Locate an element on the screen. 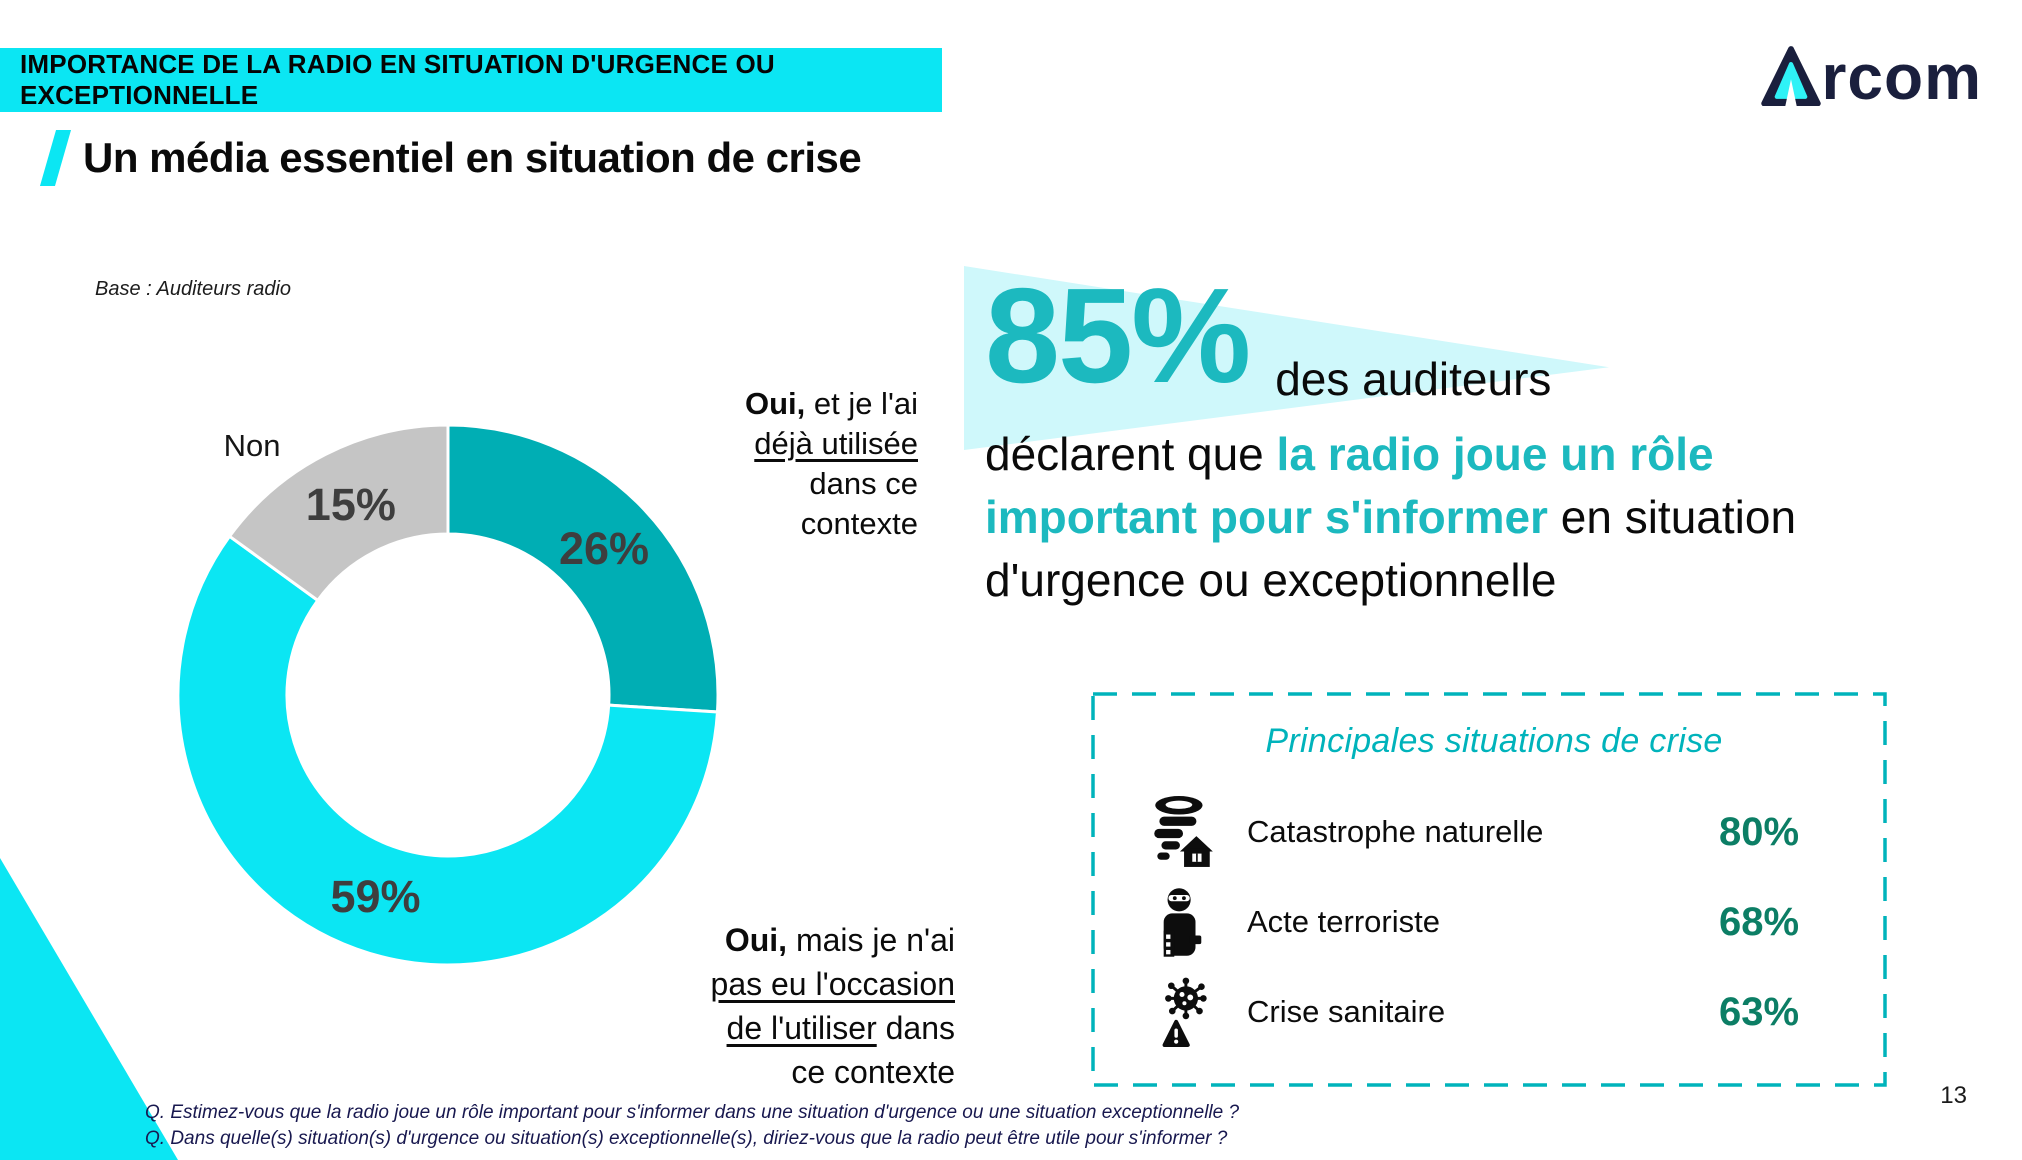  label-underlined: de l'utiliser is located at coordinates (801, 1028).